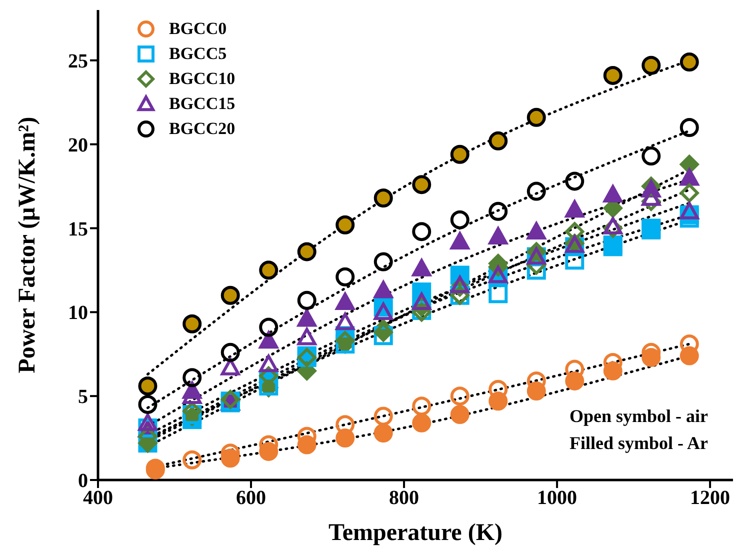 The width and height of the screenshot is (735, 551). Describe the element at coordinates (638, 443) in the screenshot. I see `annotation: Filled symbol - Ar` at that location.